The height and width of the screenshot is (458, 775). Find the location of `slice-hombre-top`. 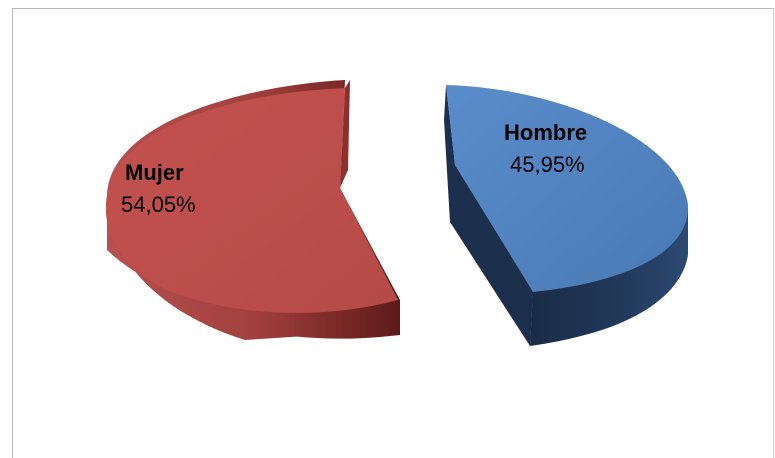

slice-hombre-top is located at coordinates (567, 188).